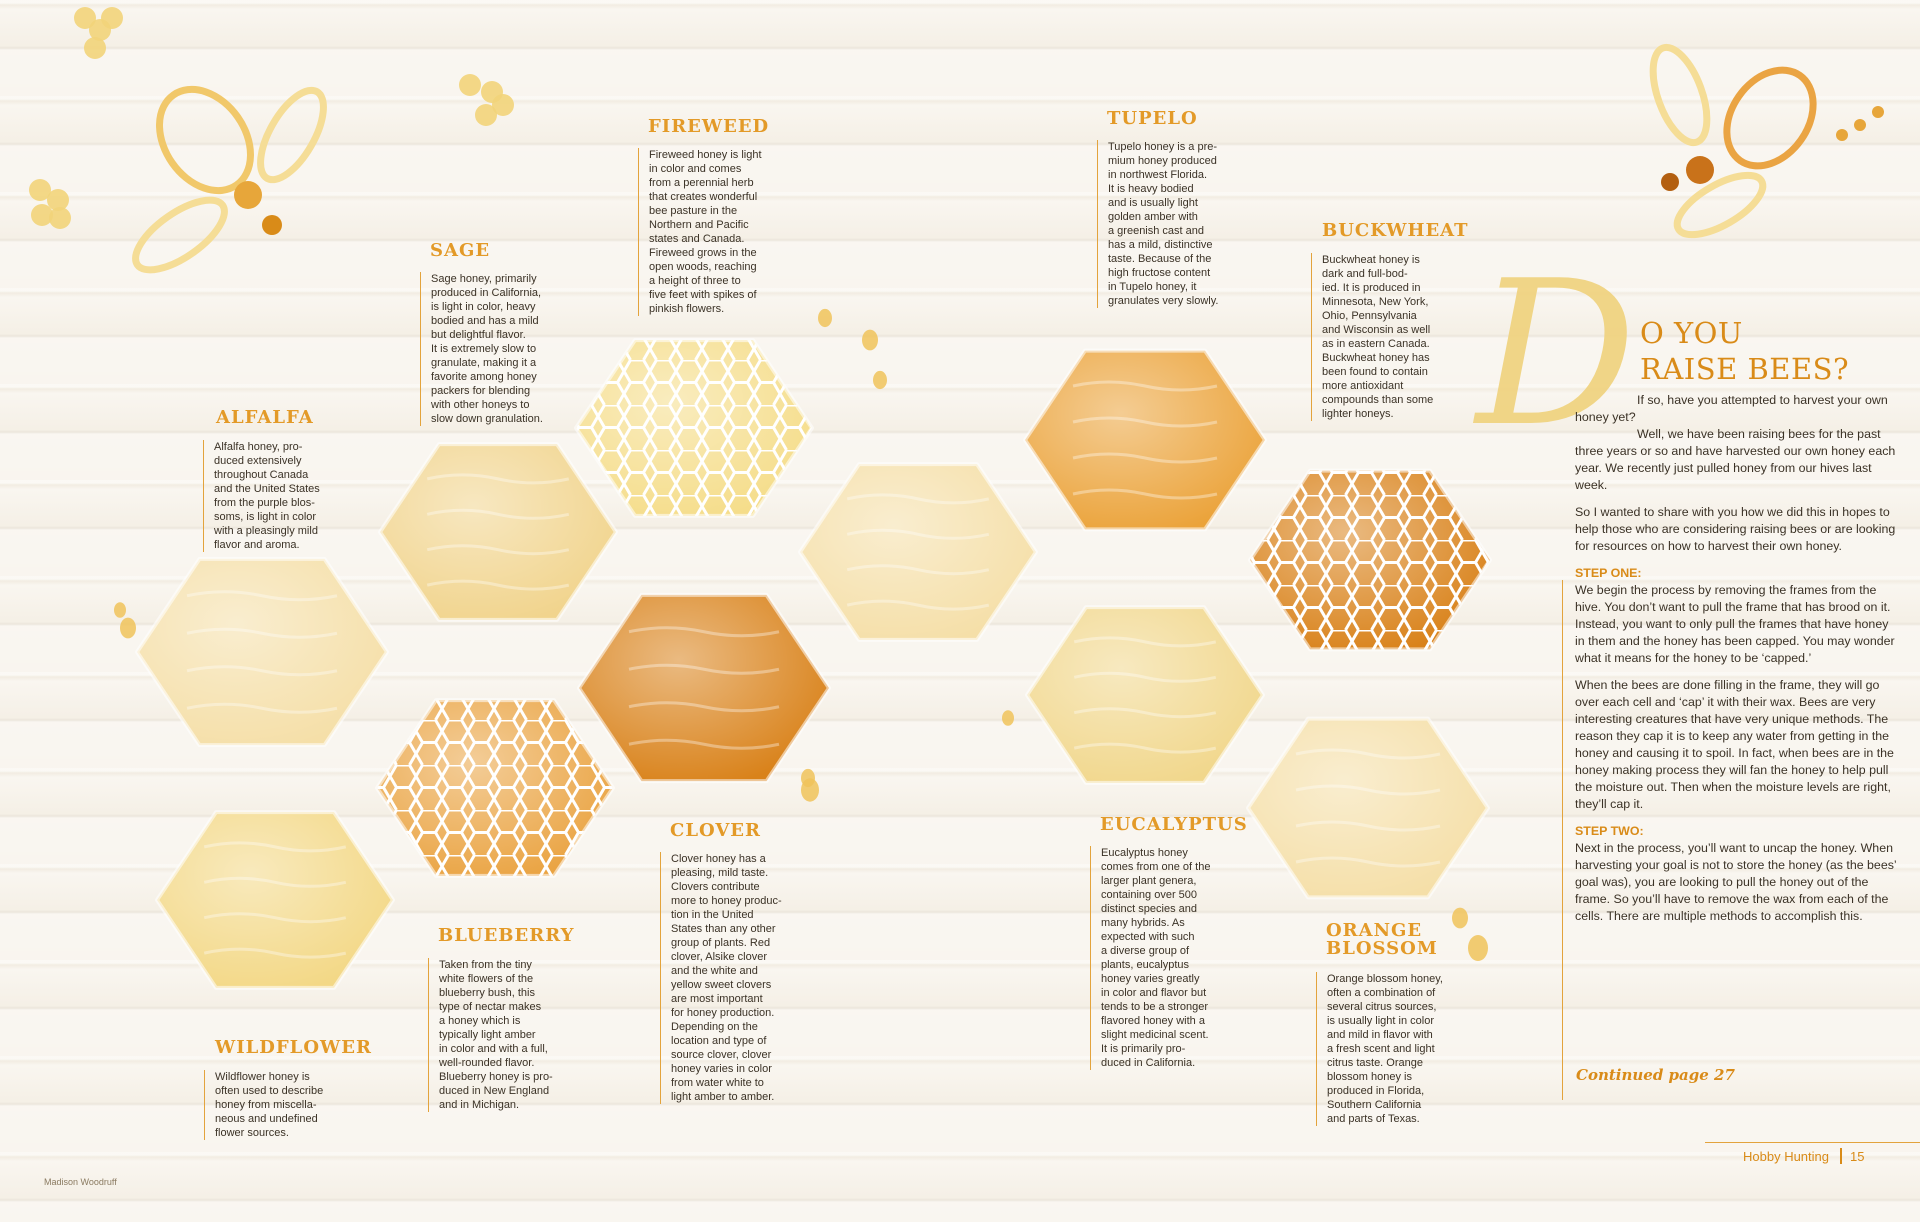 This screenshot has height=1222, width=1920. I want to click on honey-label-alfalfa: ALFALFA, so click(265, 417).